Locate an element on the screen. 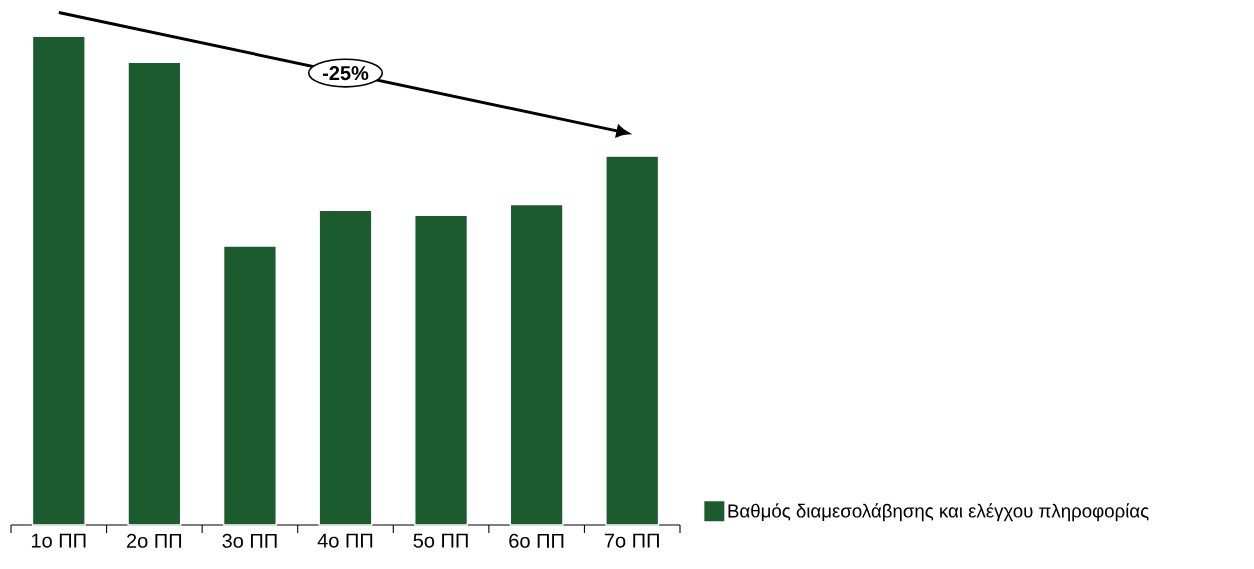 Image resolution: width=1254 pixels, height=569 pixels. x-tick-label: 3ο ΠΠ is located at coordinates (249, 540).